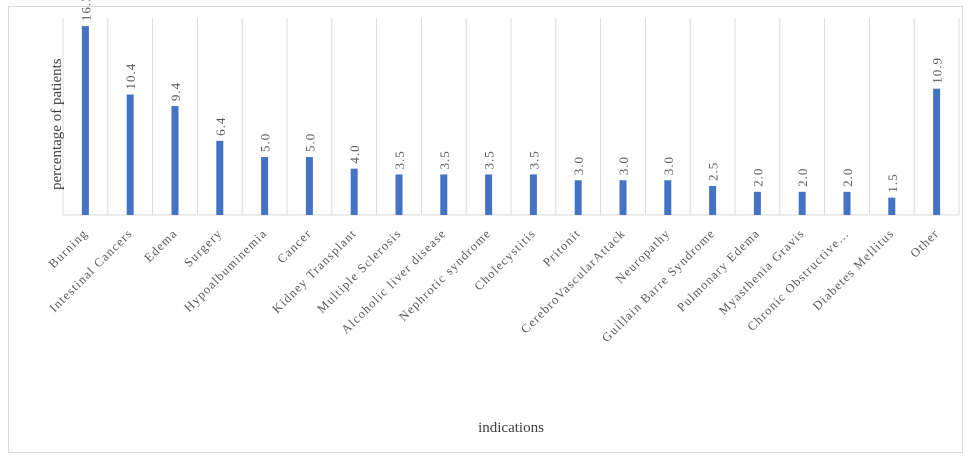  I want to click on data-label: 10.9, so click(937, 70).